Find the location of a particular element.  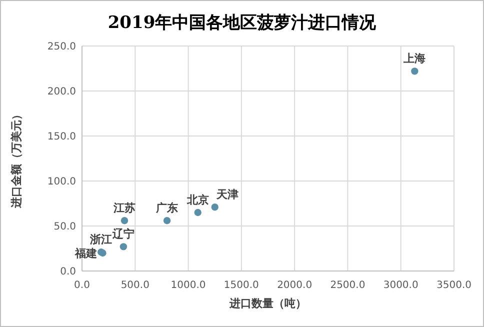

annotation: 浙江 is located at coordinates (100, 239).